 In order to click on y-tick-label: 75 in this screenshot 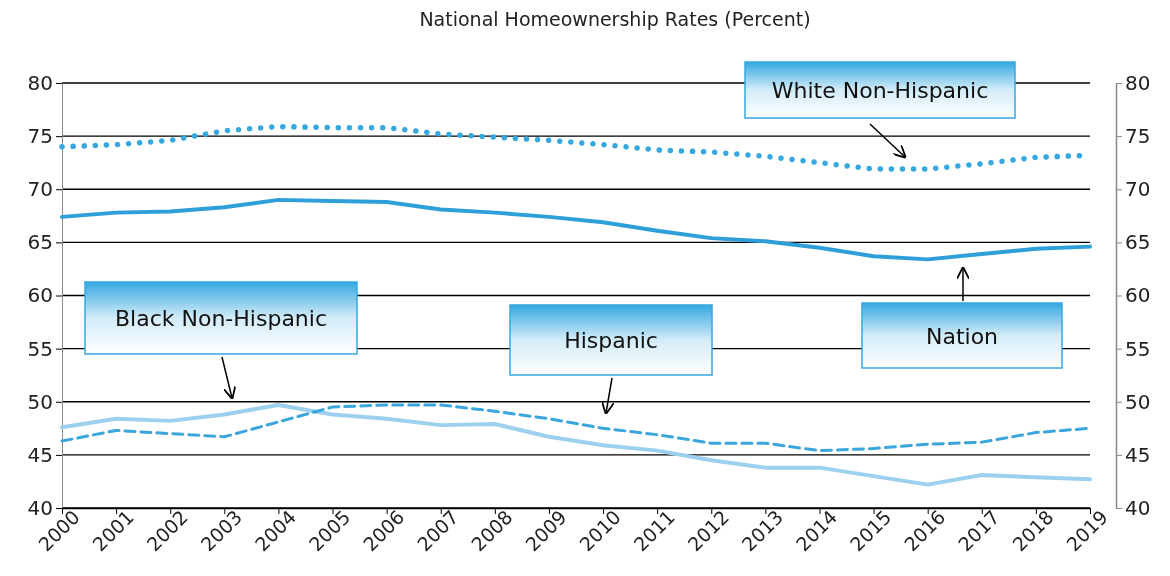, I will do `click(40, 136)`.